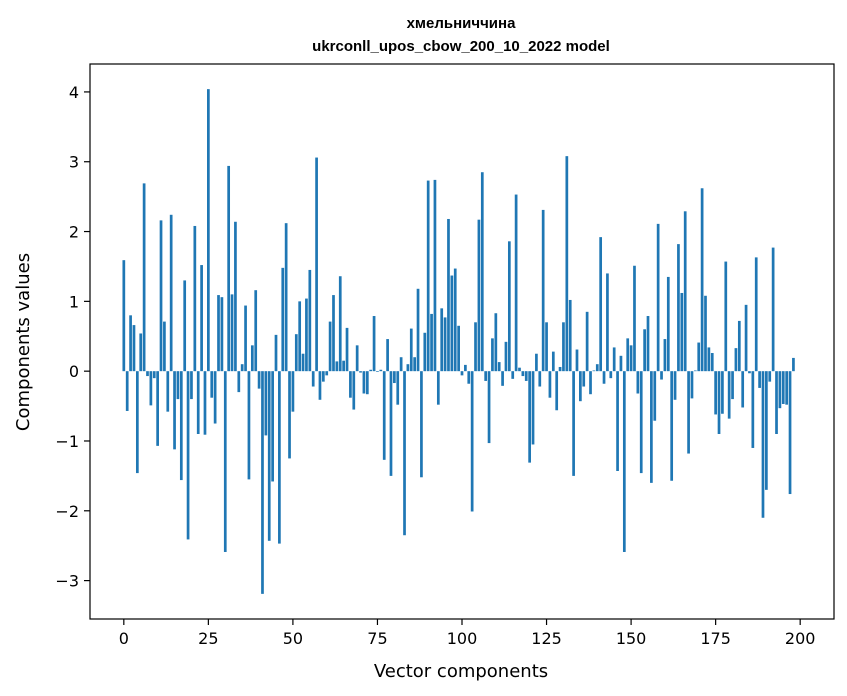 The height and width of the screenshot is (696, 847). What do you see at coordinates (208, 638) in the screenshot?
I see `x-tick-label: 25` at bounding box center [208, 638].